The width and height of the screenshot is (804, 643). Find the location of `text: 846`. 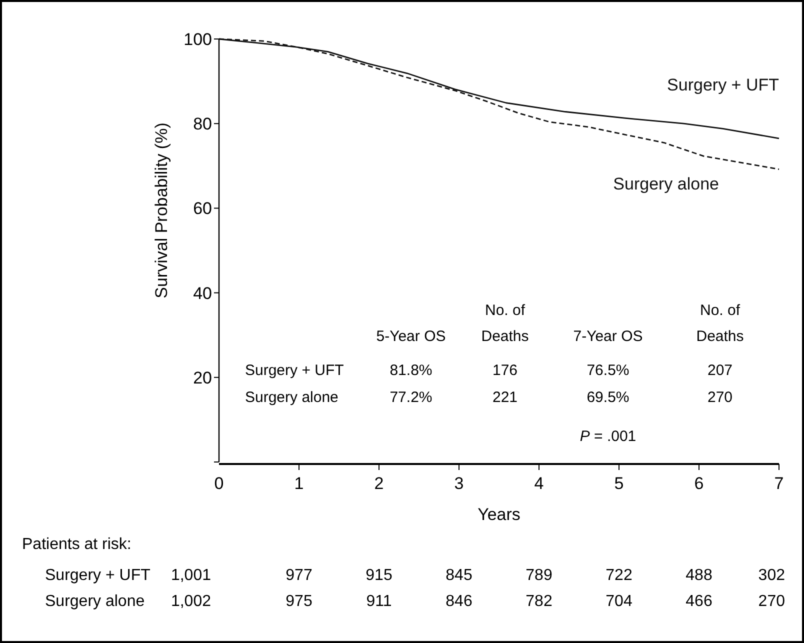

text: 846 is located at coordinates (459, 601).